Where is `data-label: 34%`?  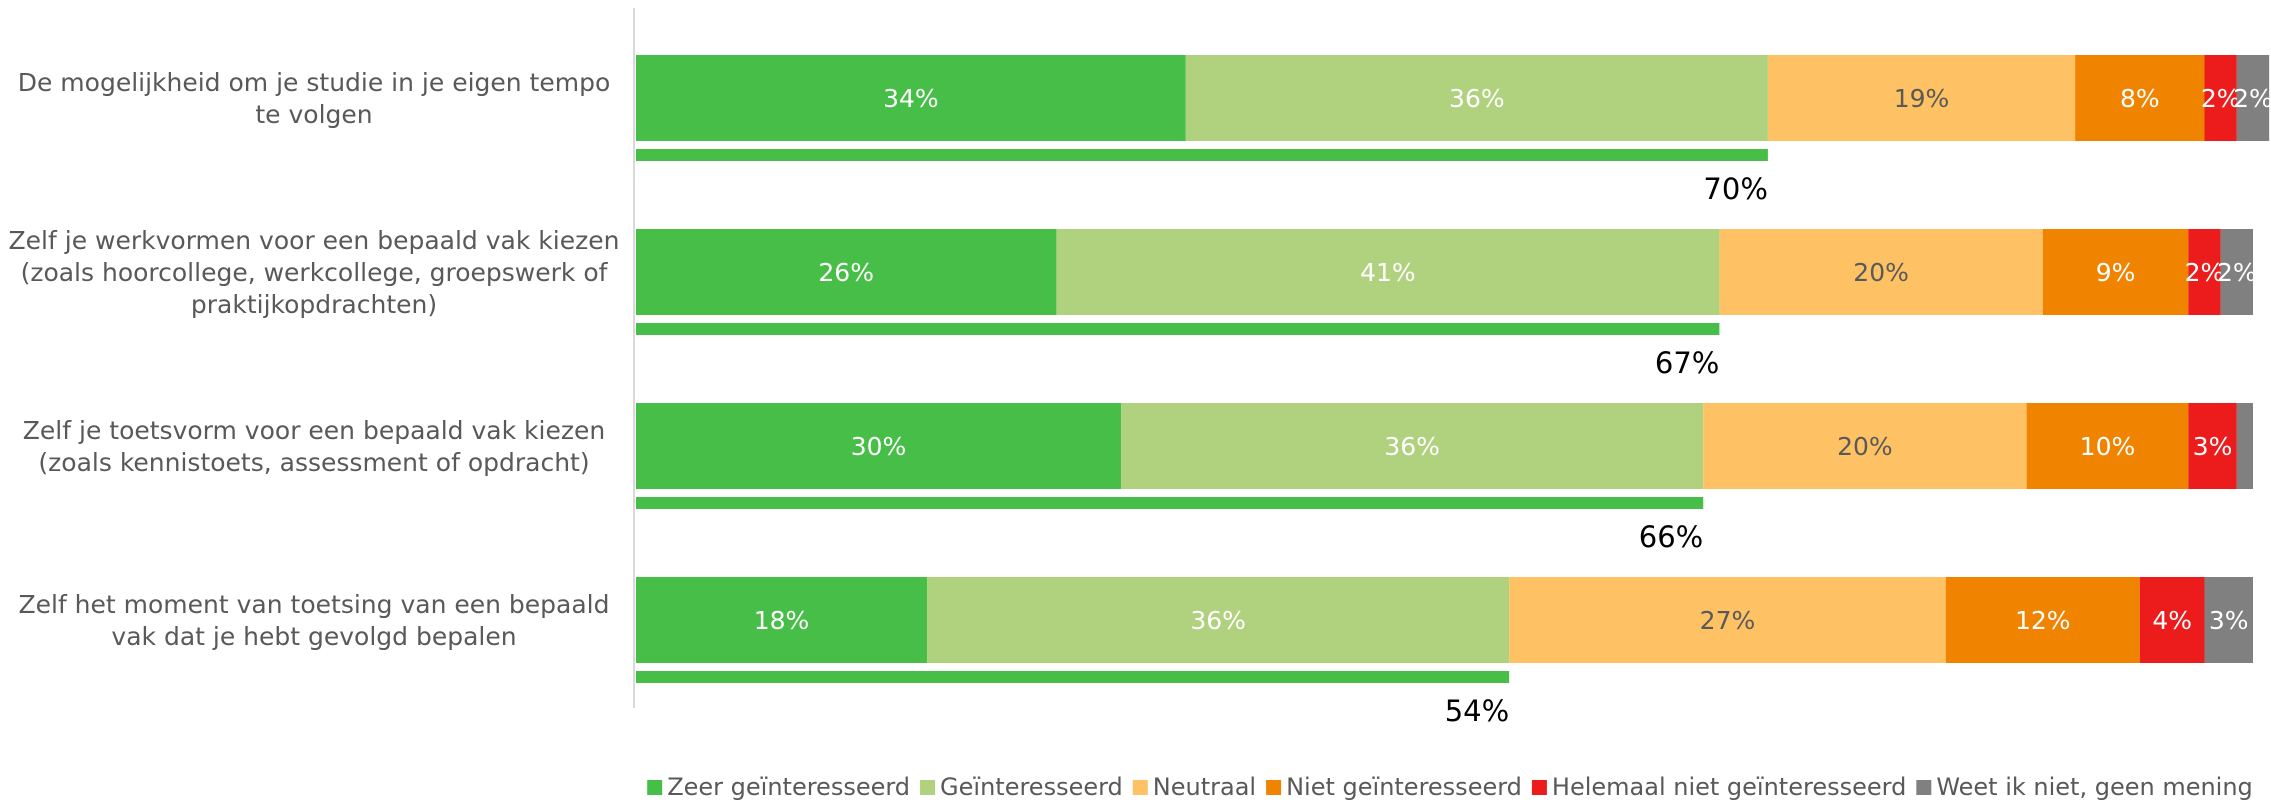 data-label: 34% is located at coordinates (911, 98).